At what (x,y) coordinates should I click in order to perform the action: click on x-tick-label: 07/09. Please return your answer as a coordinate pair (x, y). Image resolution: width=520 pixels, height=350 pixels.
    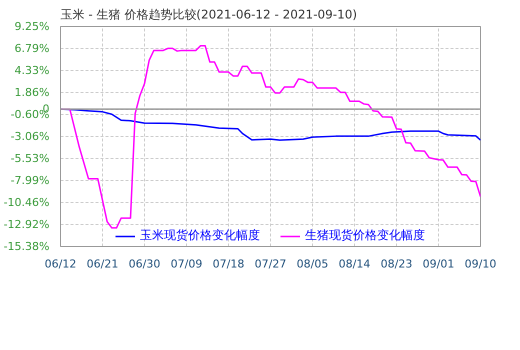
    Looking at the image, I should click on (186, 264).